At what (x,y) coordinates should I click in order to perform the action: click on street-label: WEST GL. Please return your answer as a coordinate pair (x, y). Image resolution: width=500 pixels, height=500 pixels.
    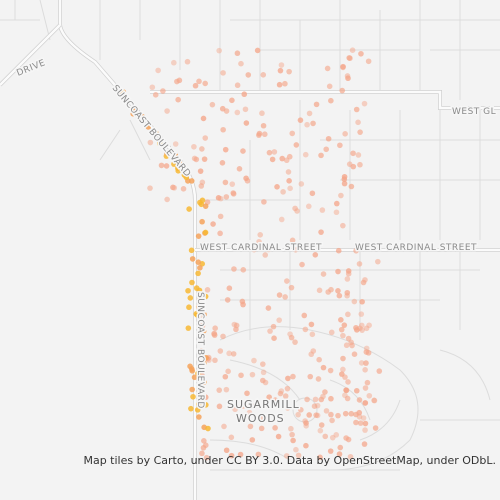
    Looking at the image, I should click on (474, 112).